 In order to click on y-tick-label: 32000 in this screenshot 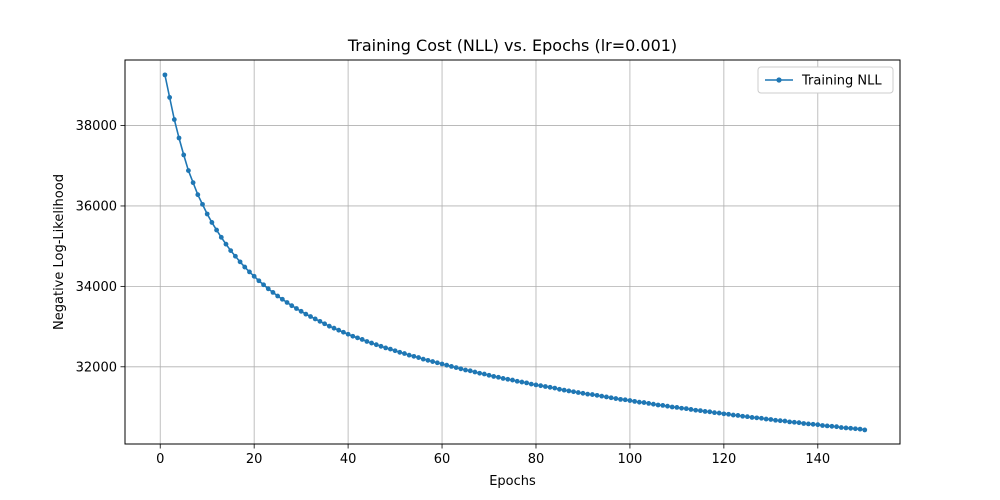, I will do `click(96, 367)`.